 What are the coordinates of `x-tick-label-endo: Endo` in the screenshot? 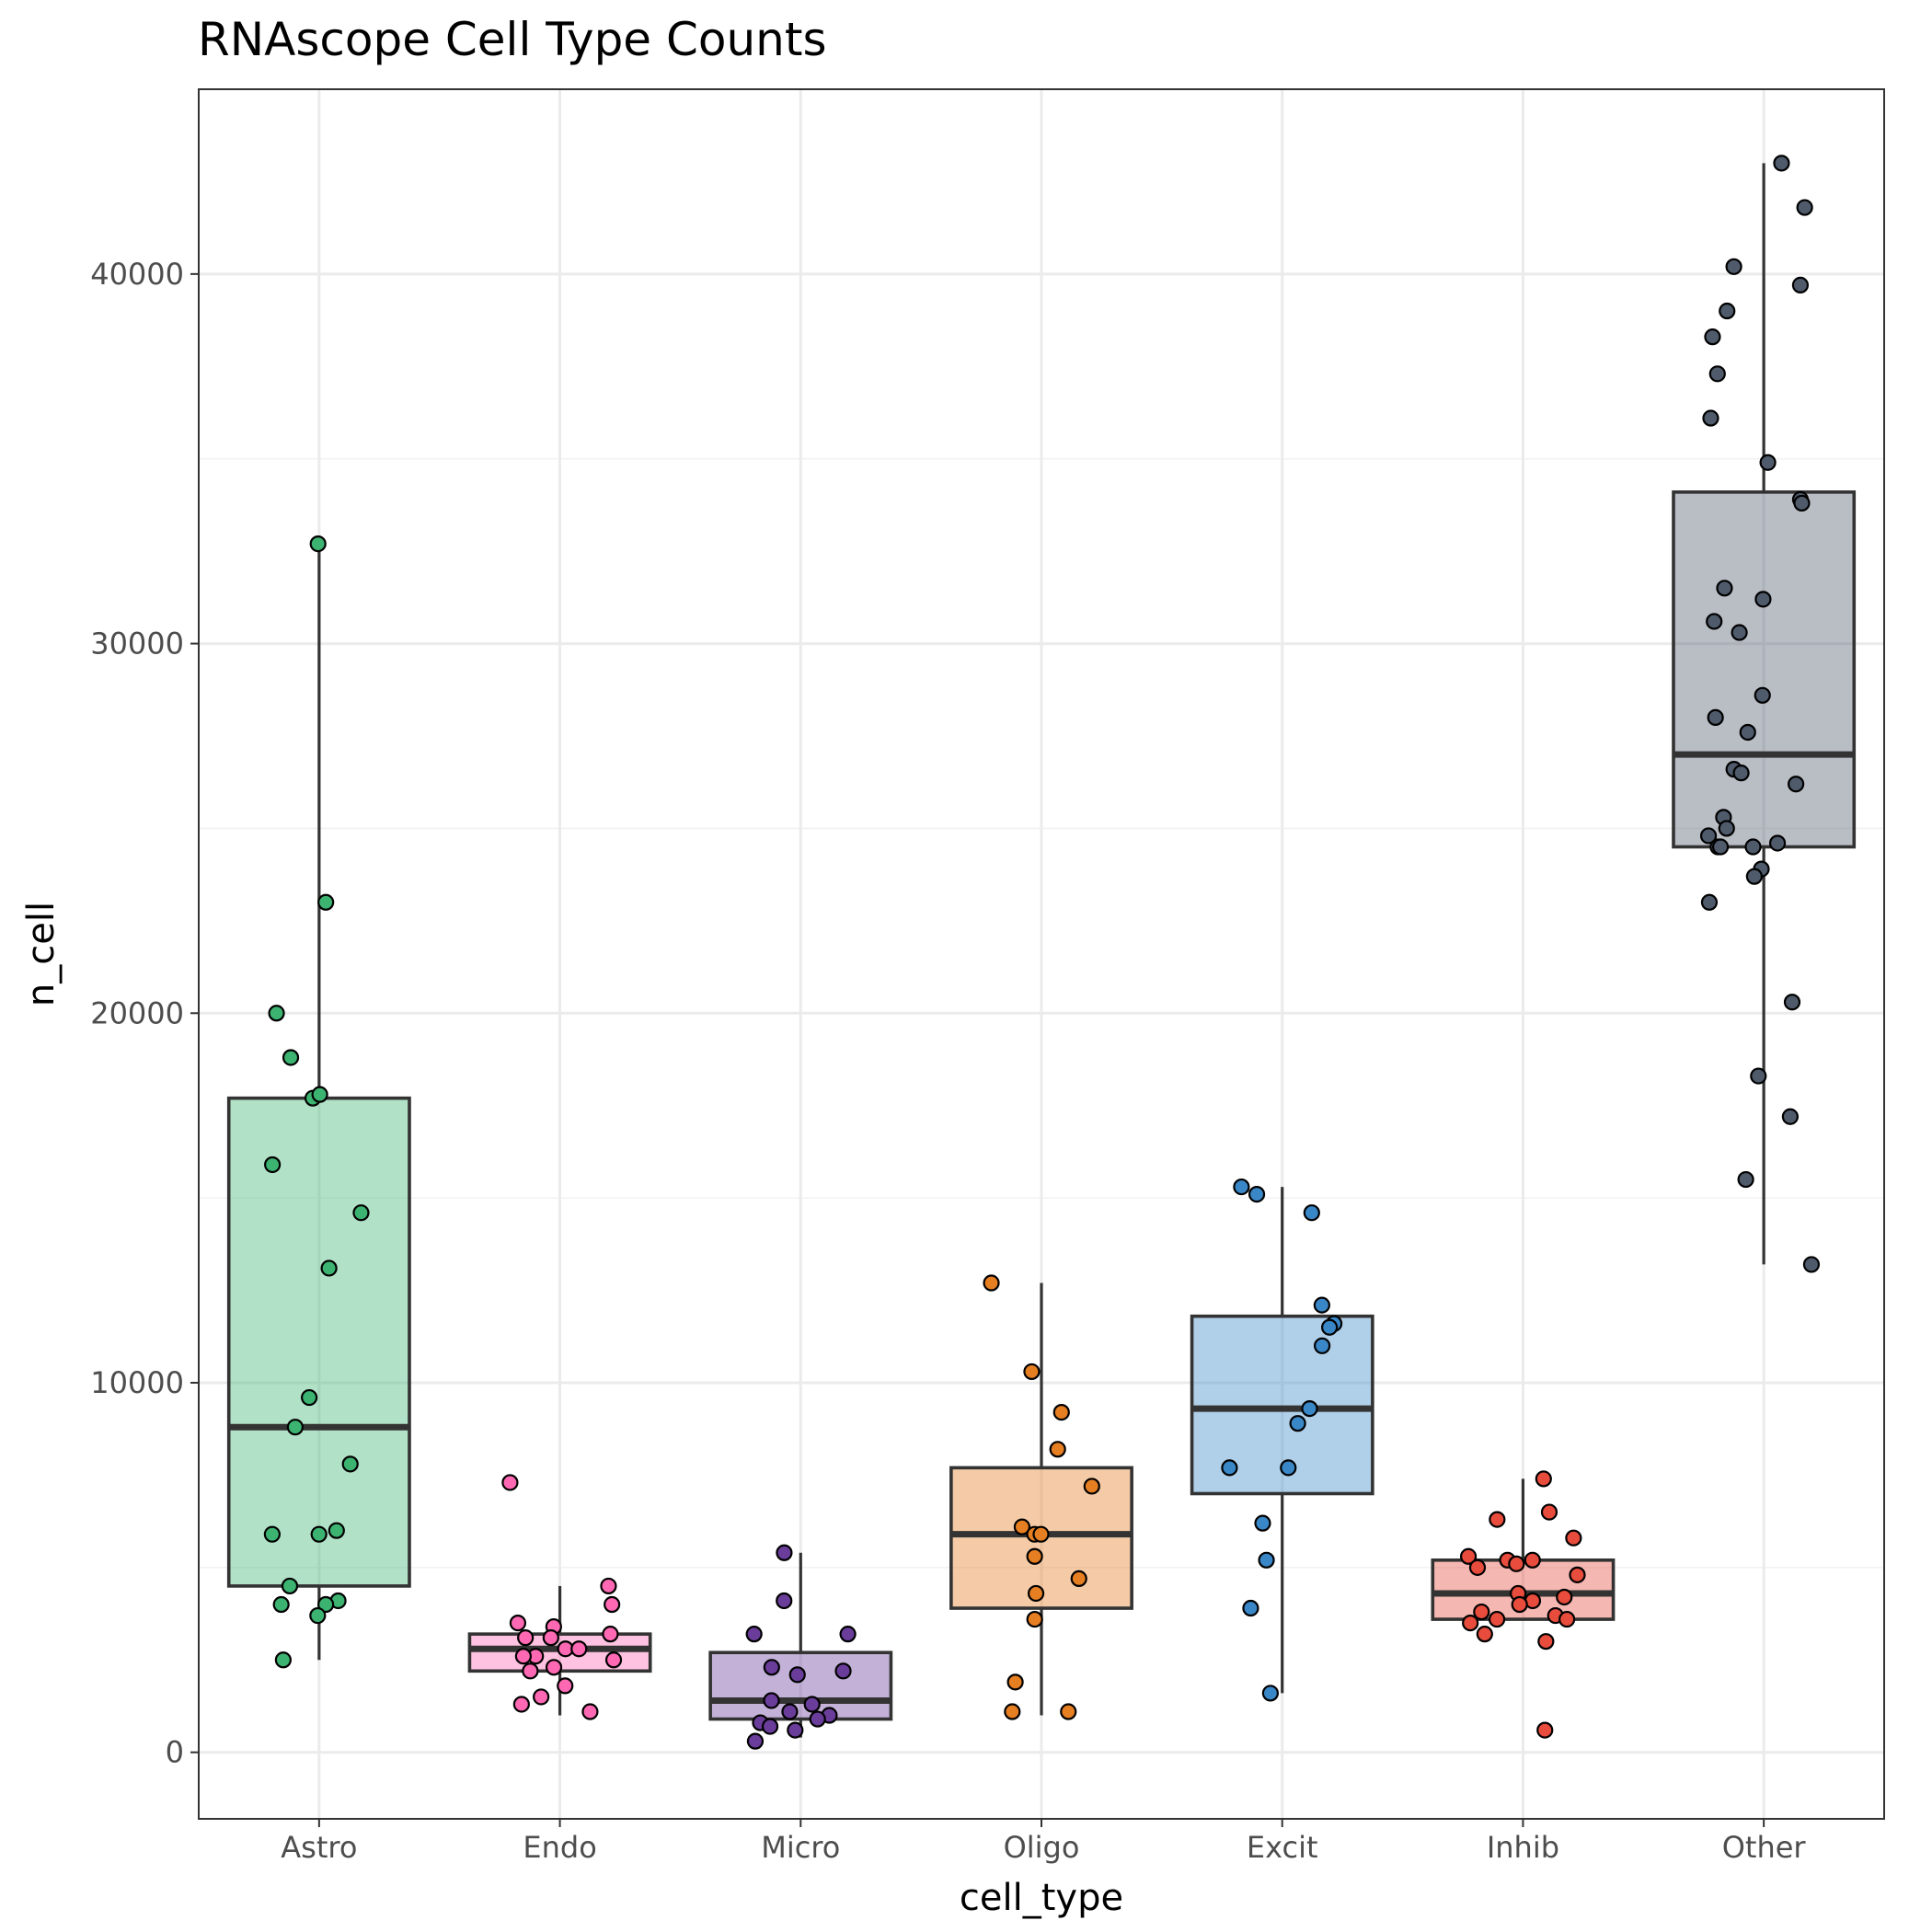 It's located at (559, 1847).